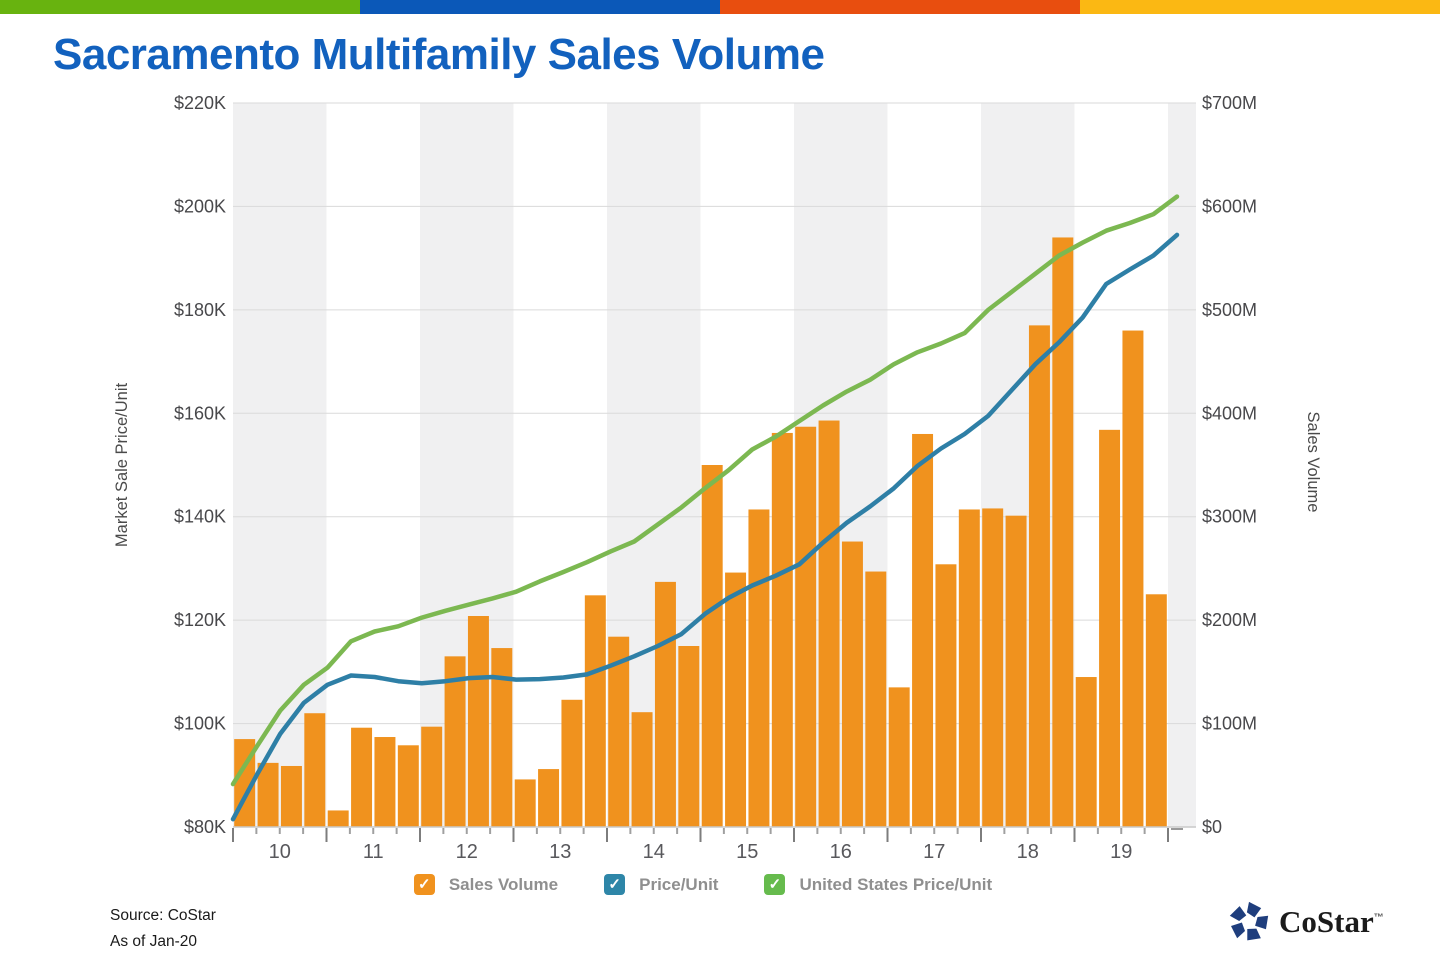 This screenshot has height=960, width=1440. I want to click on right-axis-tick-label: $200M, so click(1229, 620).